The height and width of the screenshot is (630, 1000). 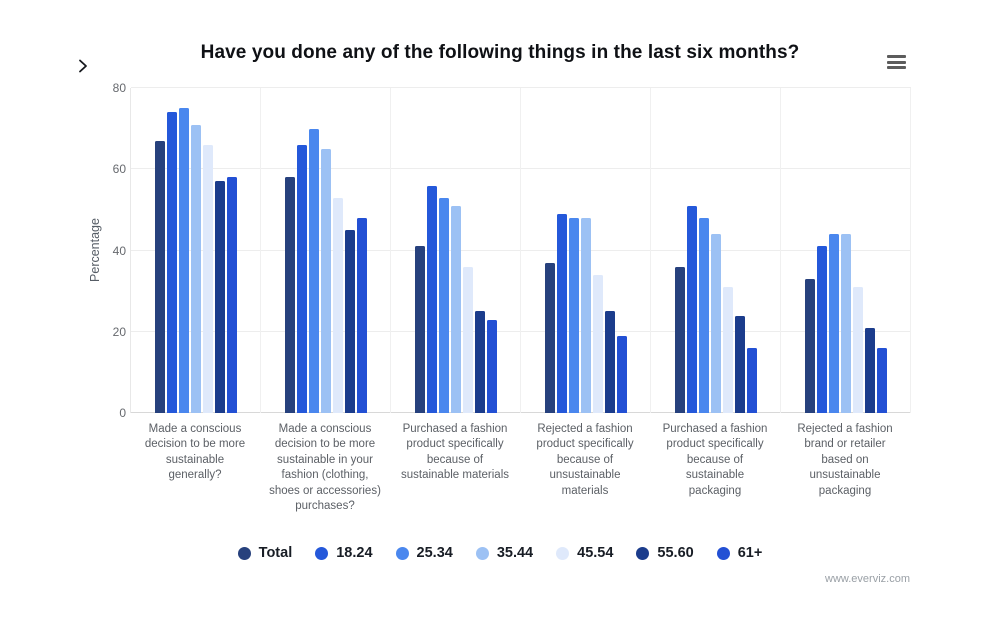 I want to click on legend-item-Total: Total, so click(x=265, y=553).